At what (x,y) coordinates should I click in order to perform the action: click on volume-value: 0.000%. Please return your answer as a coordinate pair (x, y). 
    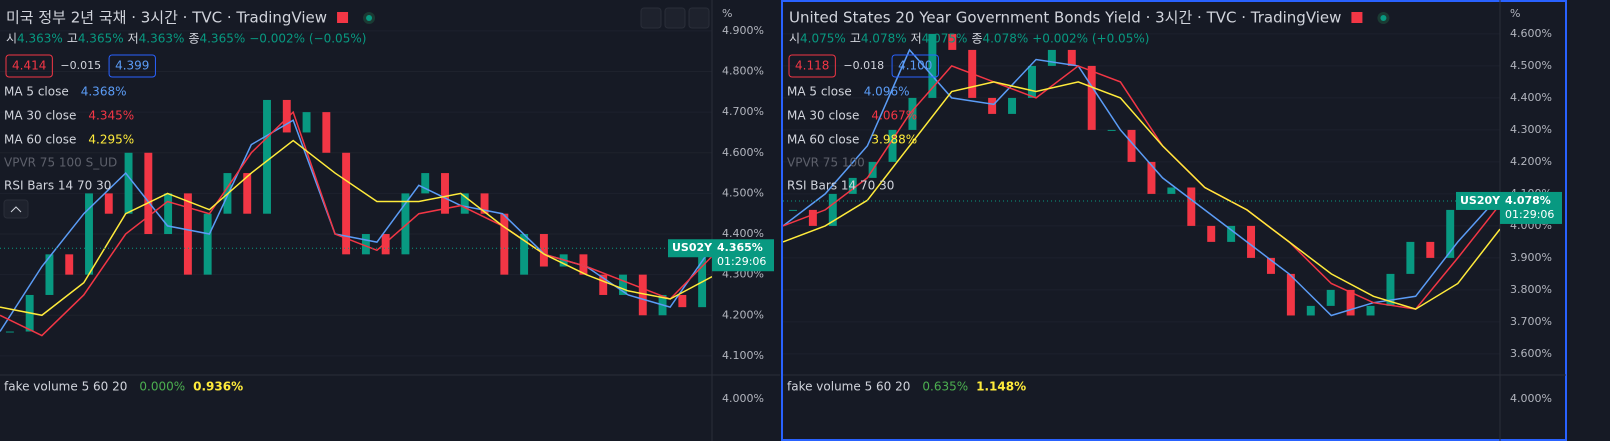
    Looking at the image, I should click on (162, 387).